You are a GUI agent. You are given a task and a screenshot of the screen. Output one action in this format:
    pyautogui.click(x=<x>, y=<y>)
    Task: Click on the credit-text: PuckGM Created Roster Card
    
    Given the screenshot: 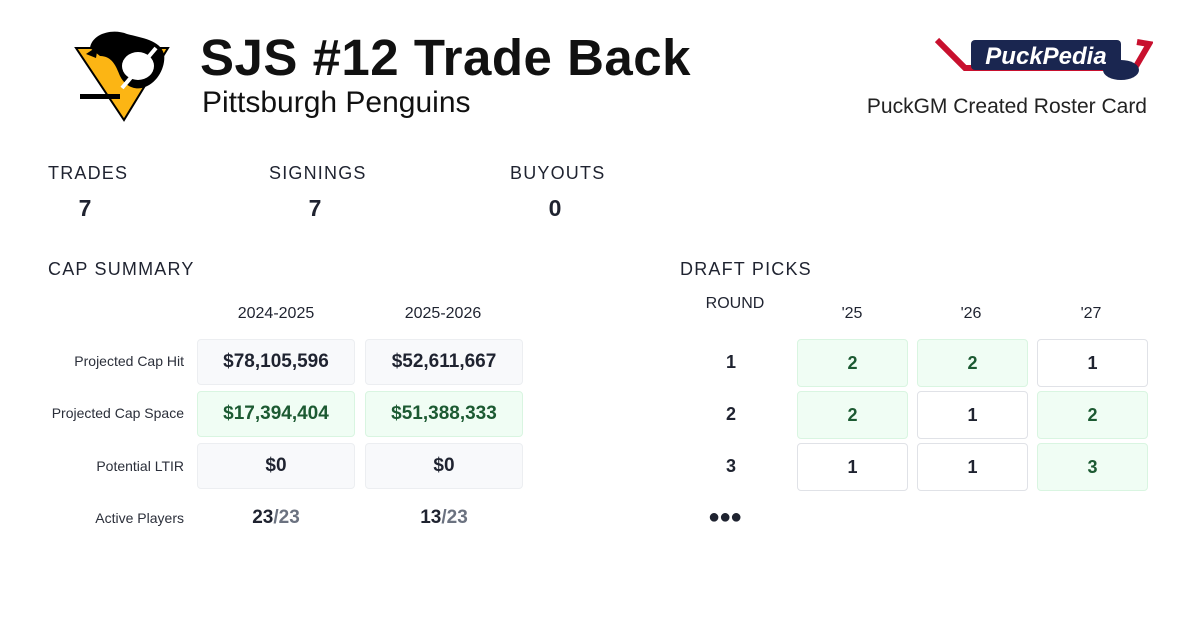 What is the action you would take?
    pyautogui.click(x=1006, y=106)
    